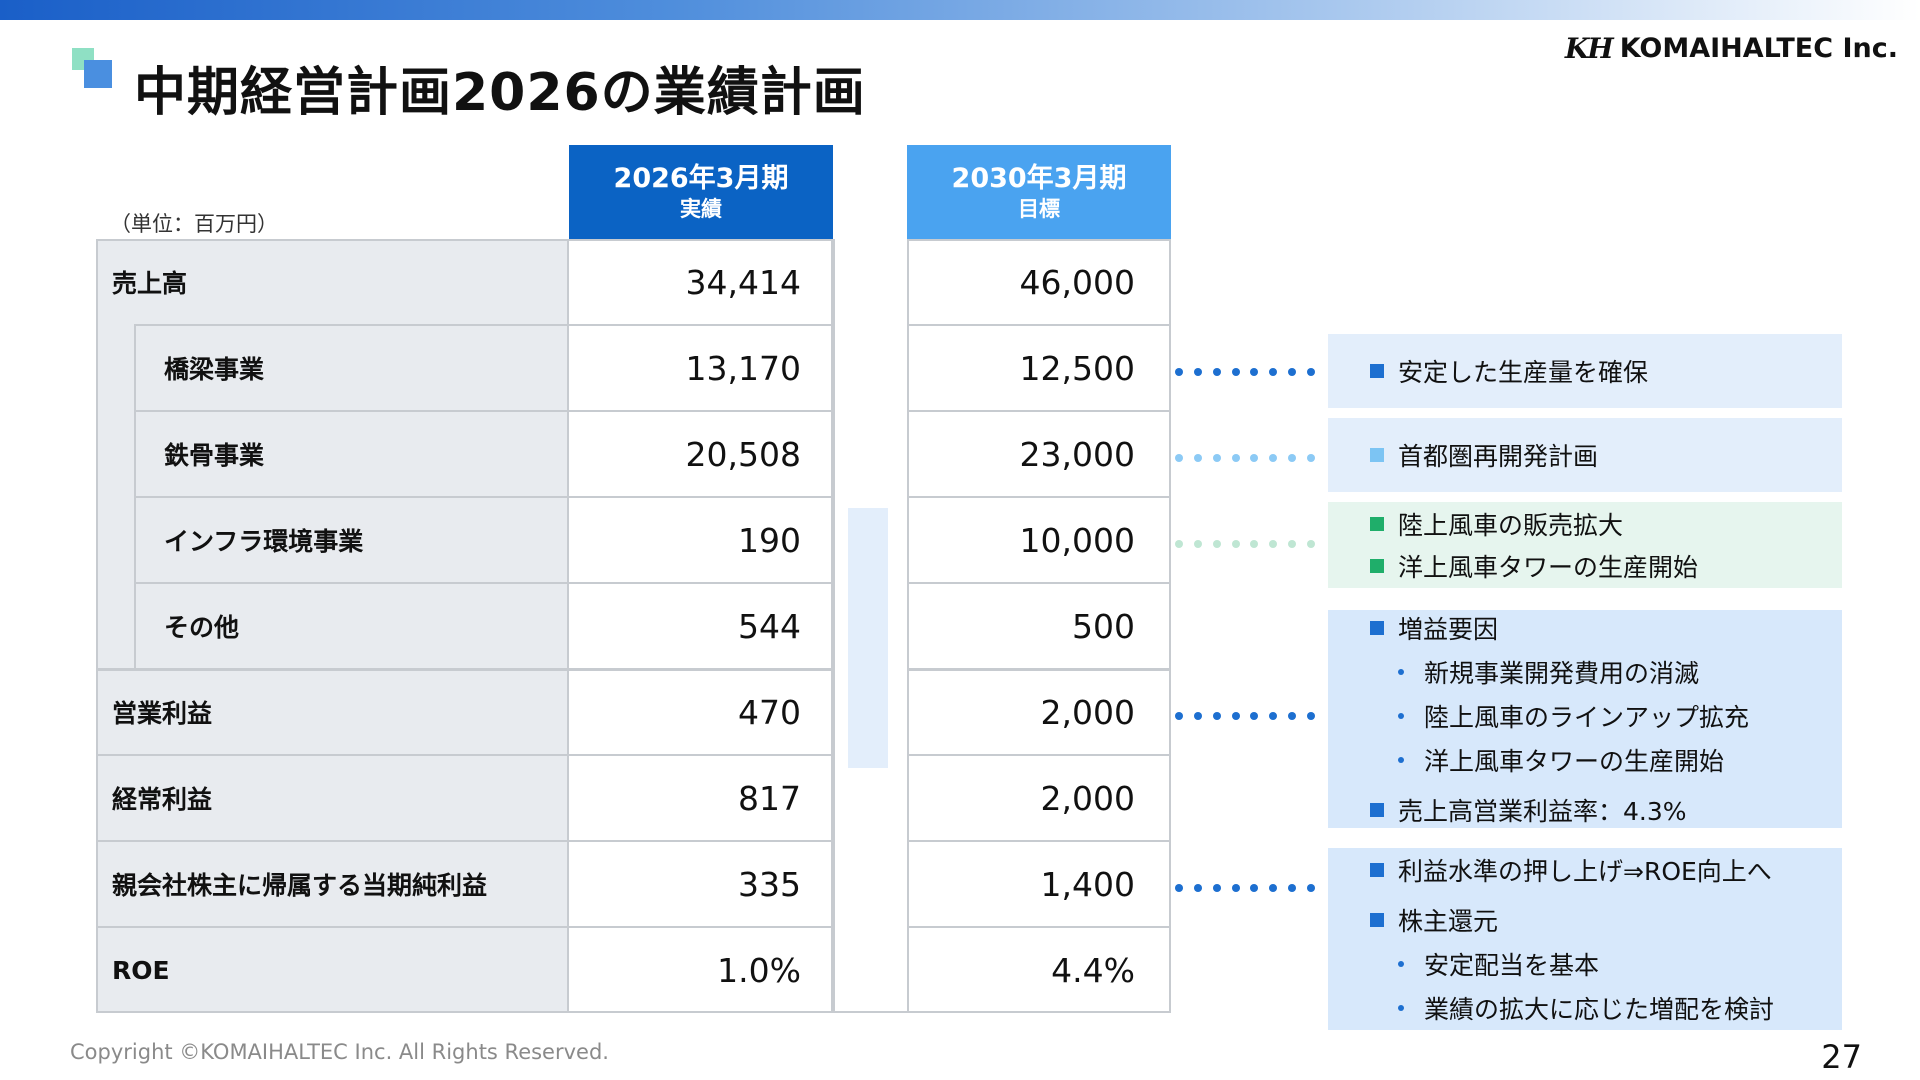 This screenshot has width=1920, height=1080. What do you see at coordinates (194, 224) in the screenshot?
I see `unit-label: （単位：百万円）` at bounding box center [194, 224].